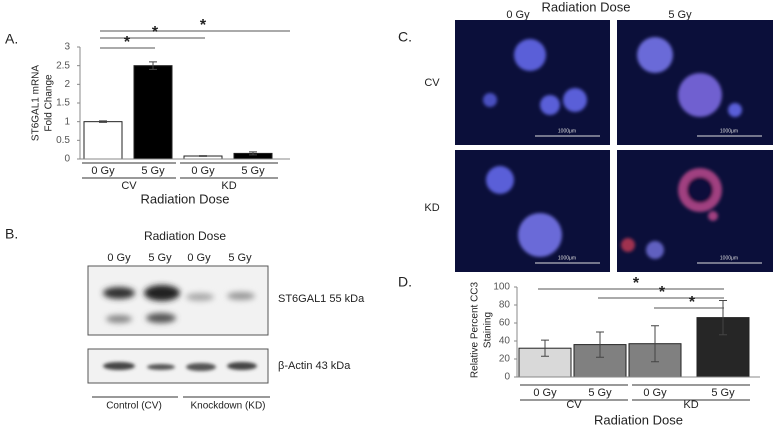 This screenshot has width=777, height=430. What do you see at coordinates (63, 140) in the screenshot?
I see `y-tick-label: 0.5` at bounding box center [63, 140].